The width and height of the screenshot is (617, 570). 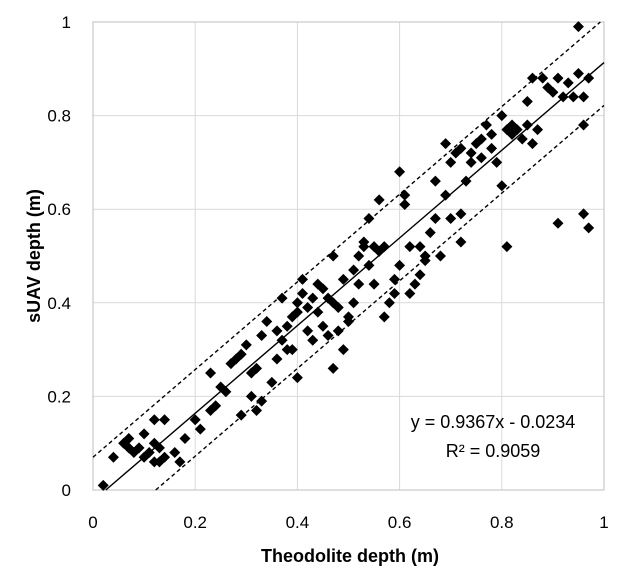 I want to click on x-tick-label: 0.2, so click(x=195, y=522).